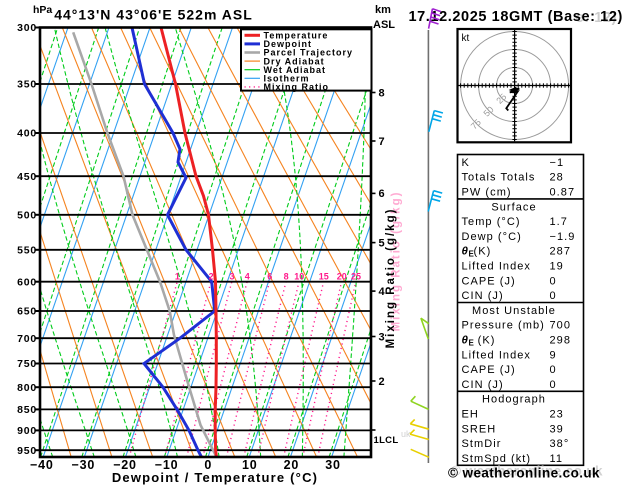 The width and height of the screenshot is (629, 491). I want to click on svg-text: uk, so click(406, 434).